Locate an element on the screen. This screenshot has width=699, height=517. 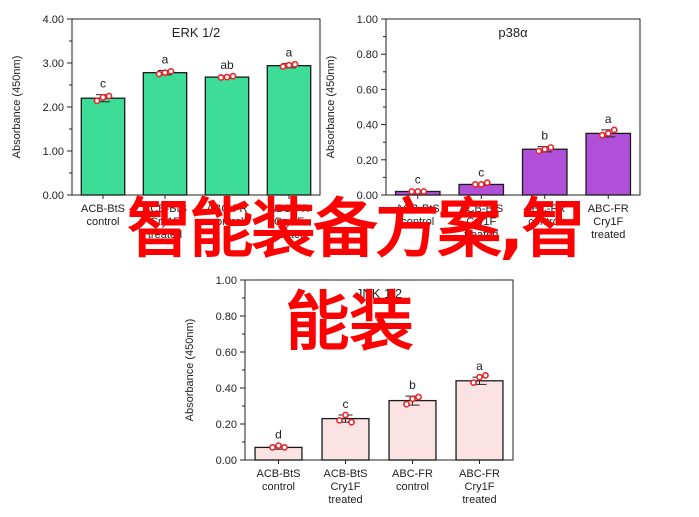
chart-title: ERK 1/2 is located at coordinates (196, 32).